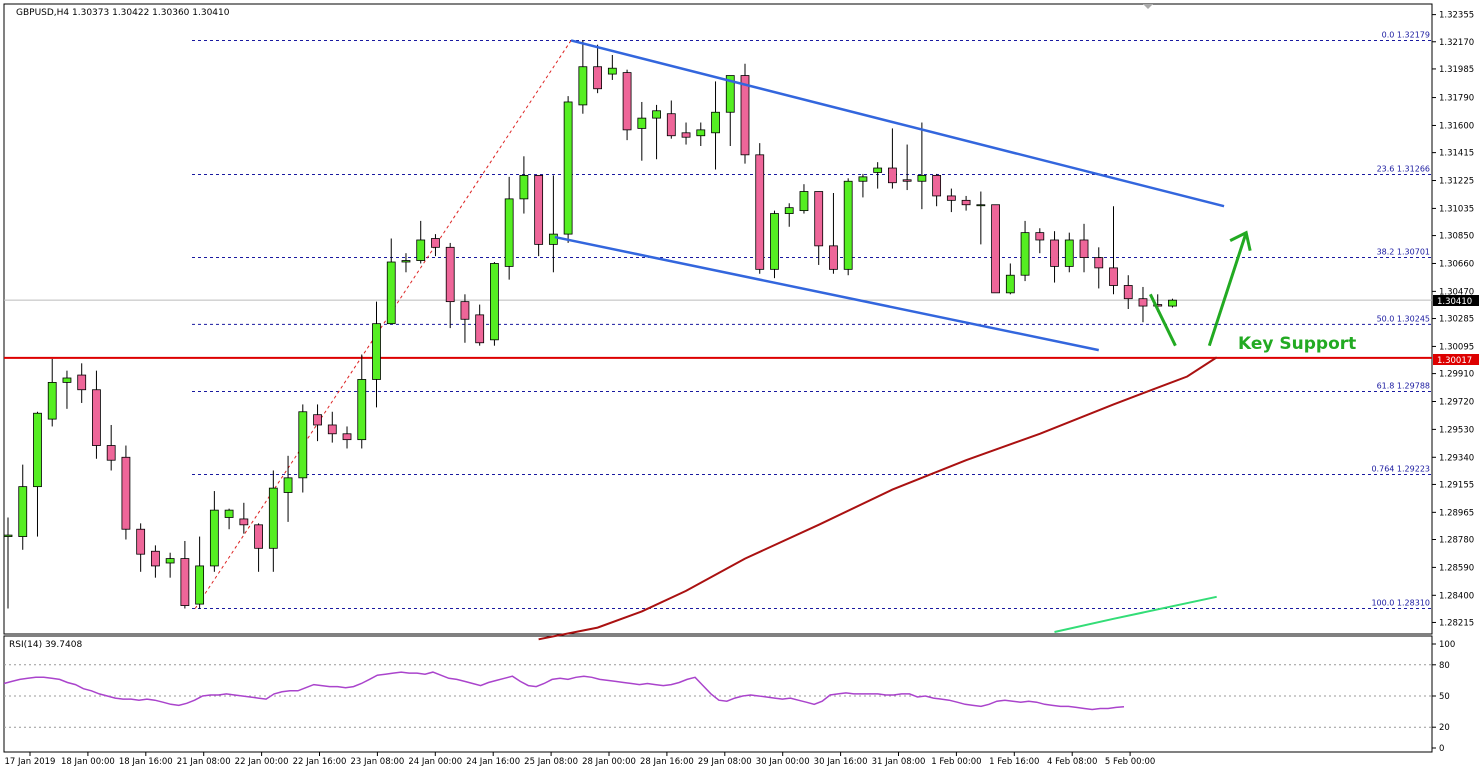 The height and width of the screenshot is (772, 1480). Describe the element at coordinates (725, 762) in the screenshot. I see `time-tick-label: 29 Jan 08:00` at that location.